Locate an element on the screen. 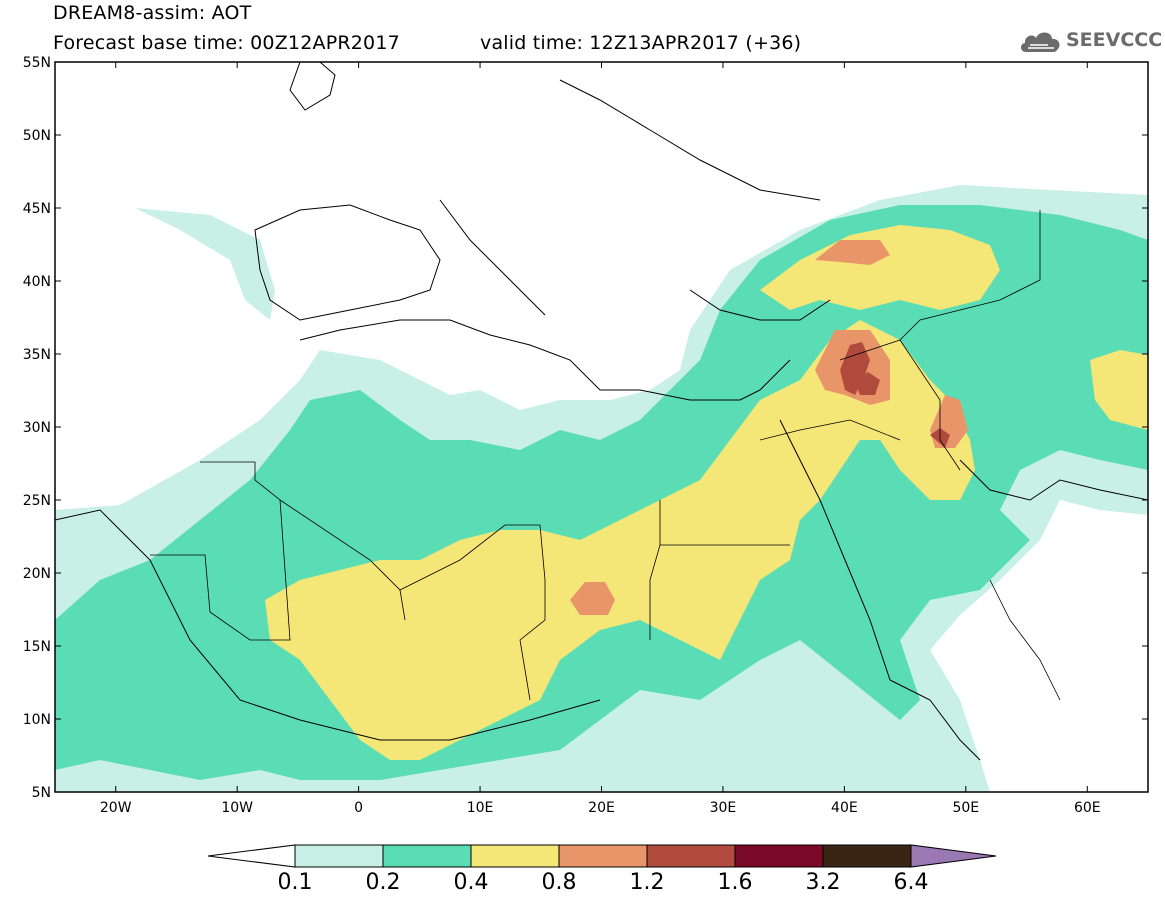 This screenshot has height=905, width=1165. seevccc-logo: SEEVCCC is located at coordinates (1090, 41).